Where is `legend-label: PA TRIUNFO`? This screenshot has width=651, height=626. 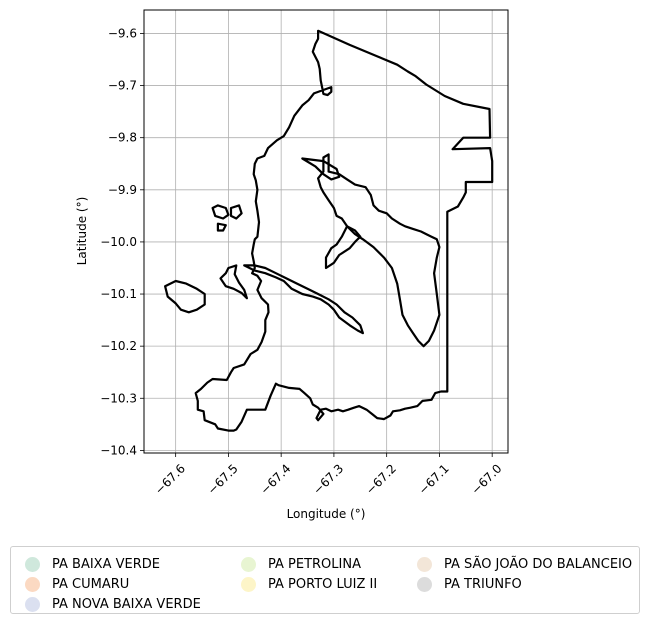 legend-label: PA TRIUNFO is located at coordinates (483, 584).